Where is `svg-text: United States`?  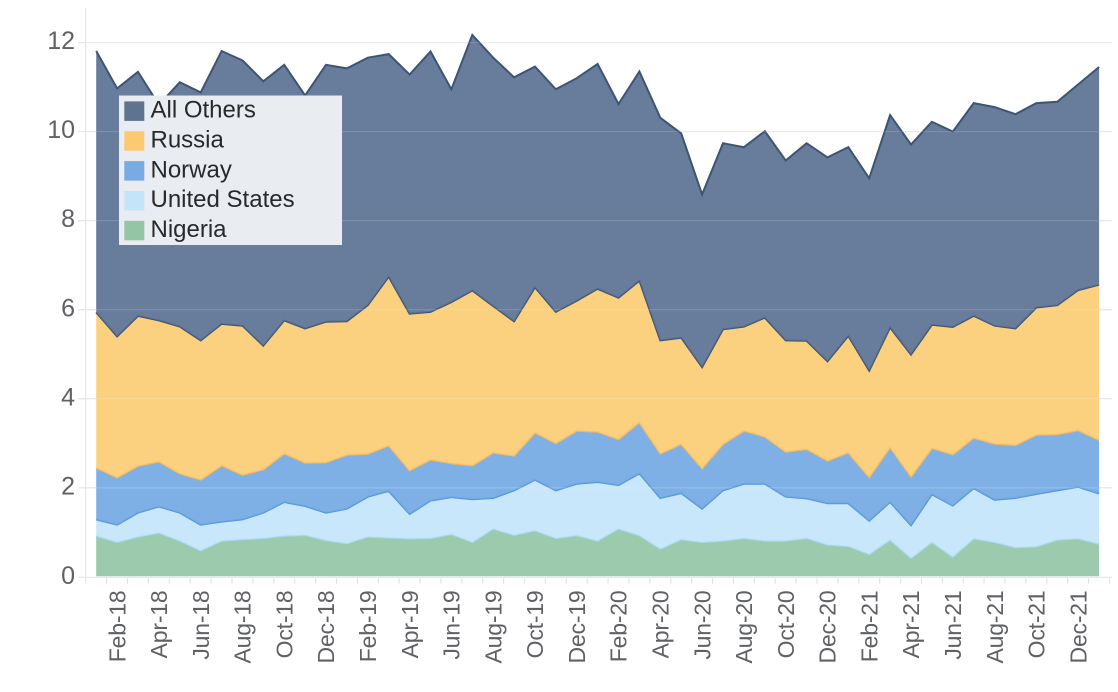 svg-text: United States is located at coordinates (223, 199).